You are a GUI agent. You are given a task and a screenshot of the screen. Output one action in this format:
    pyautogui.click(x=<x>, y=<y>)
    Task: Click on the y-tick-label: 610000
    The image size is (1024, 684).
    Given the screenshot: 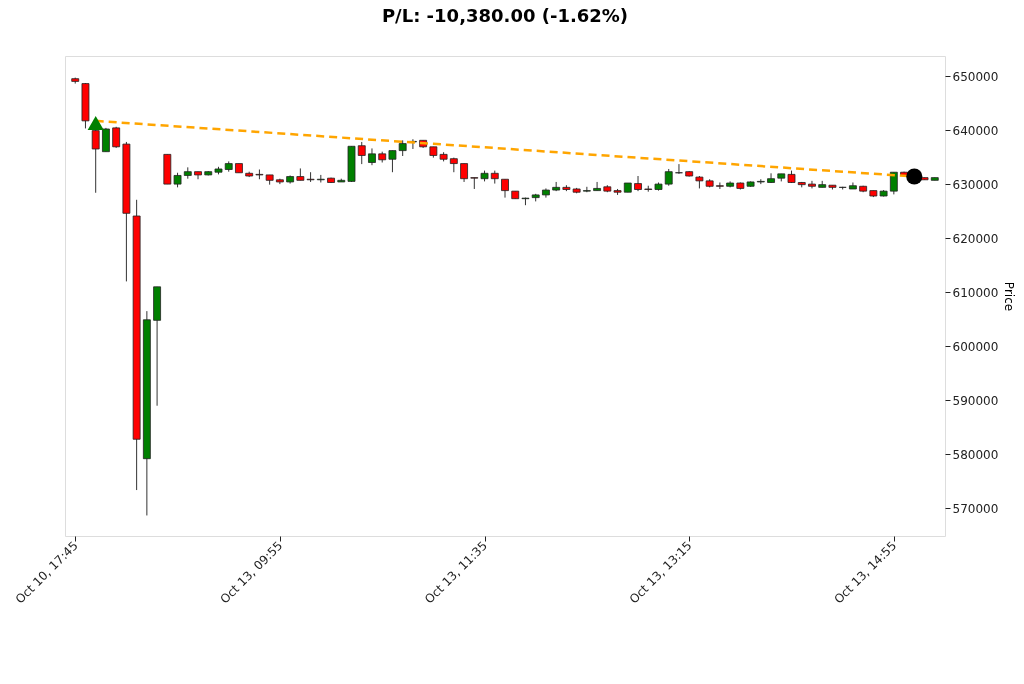 What is the action you would take?
    pyautogui.click(x=975, y=292)
    